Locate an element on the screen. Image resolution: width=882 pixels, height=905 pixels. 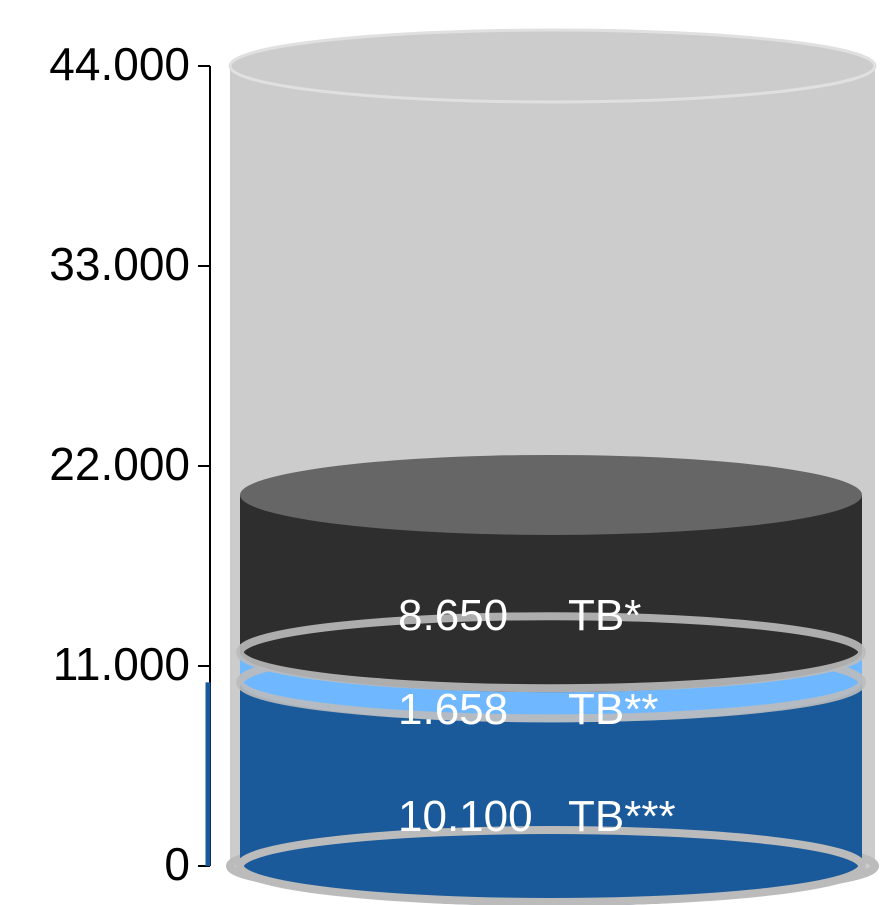
y-tick-label: 0 is located at coordinates (177, 864).